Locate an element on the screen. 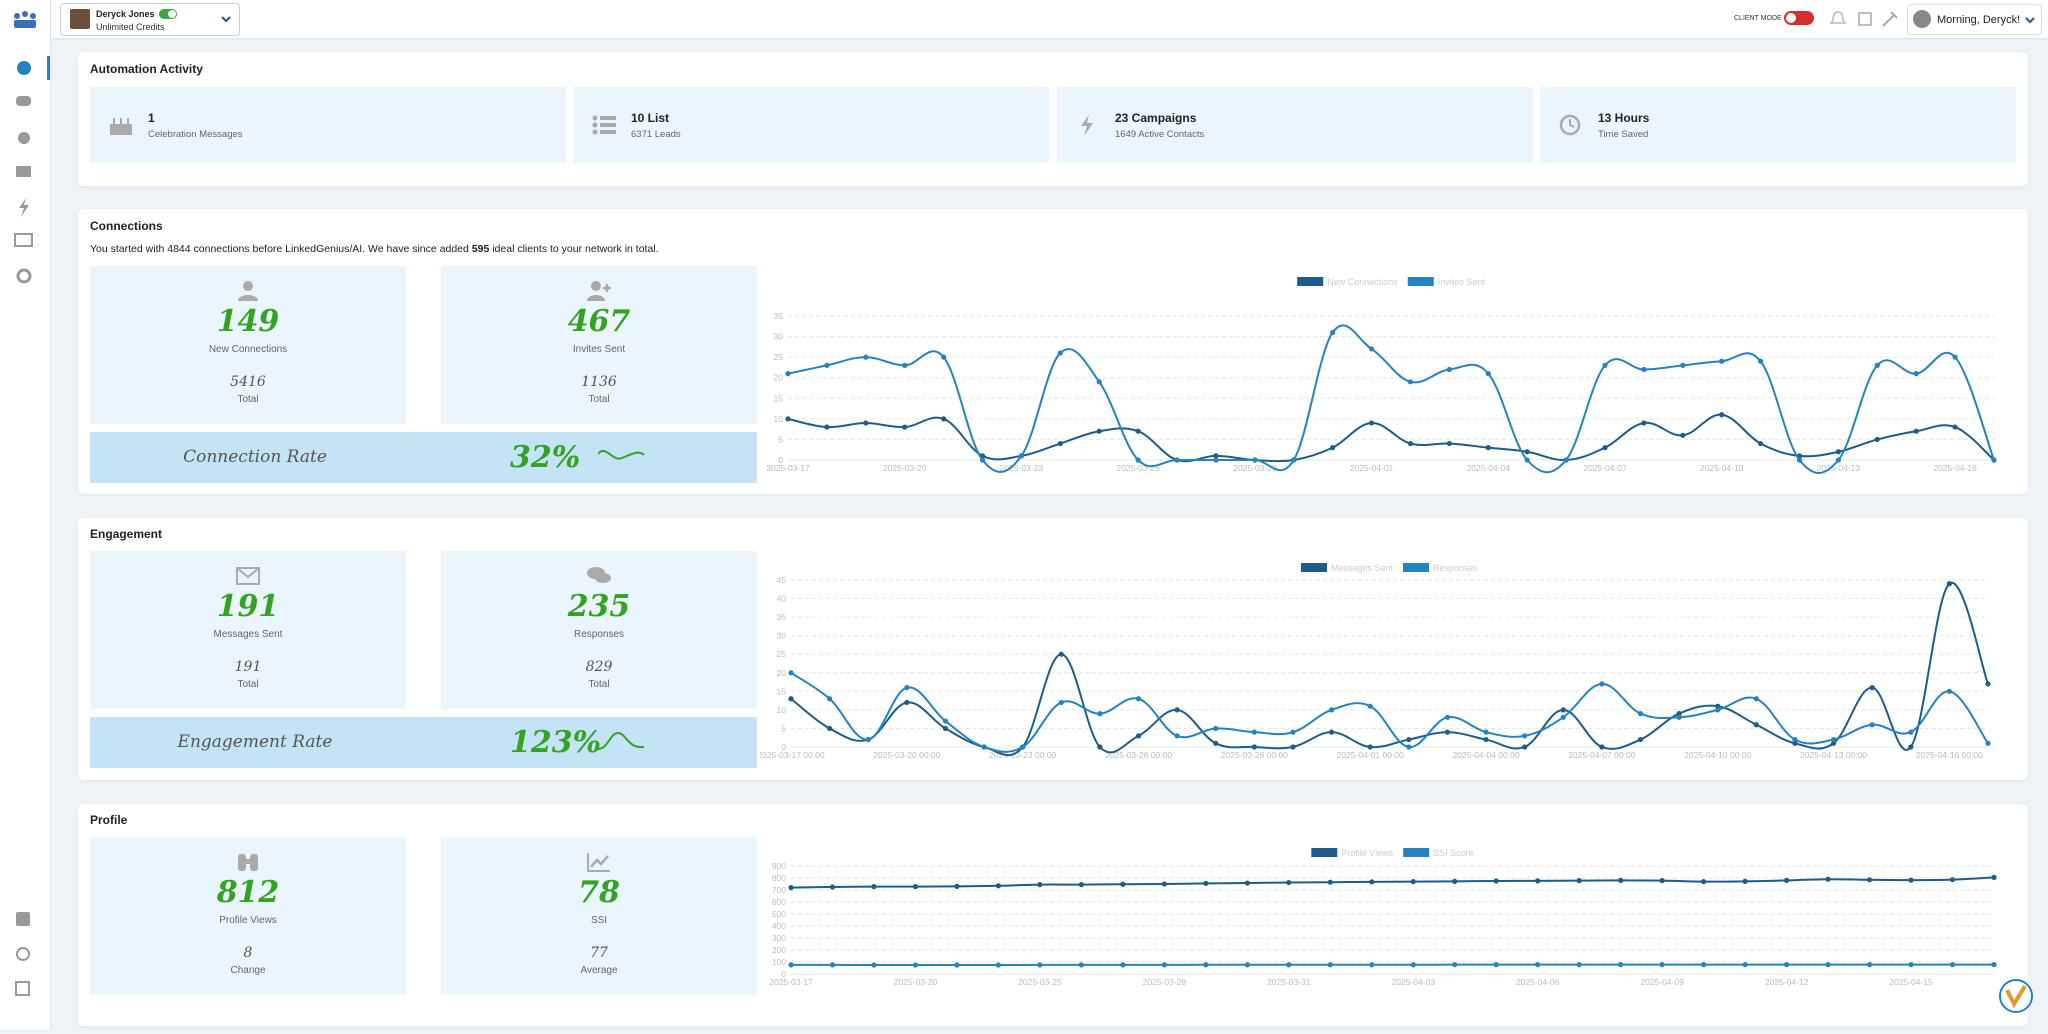 The height and width of the screenshot is (1034, 2048). nav-dashboard is located at coordinates (24, 68).